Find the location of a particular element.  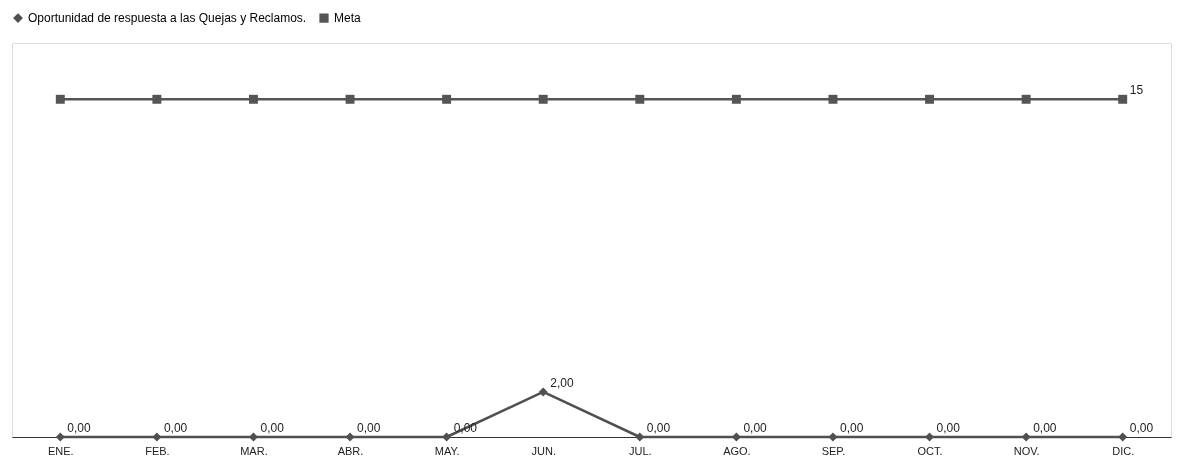

x-tick-label: SEP. is located at coordinates (833, 450).